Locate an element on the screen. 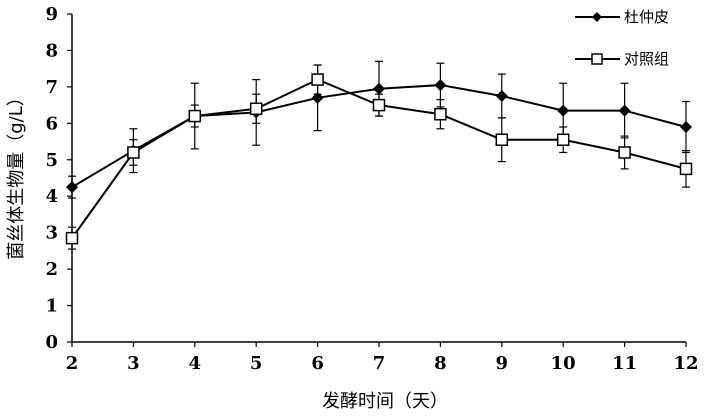  x-tick-label: 11 is located at coordinates (624, 363).